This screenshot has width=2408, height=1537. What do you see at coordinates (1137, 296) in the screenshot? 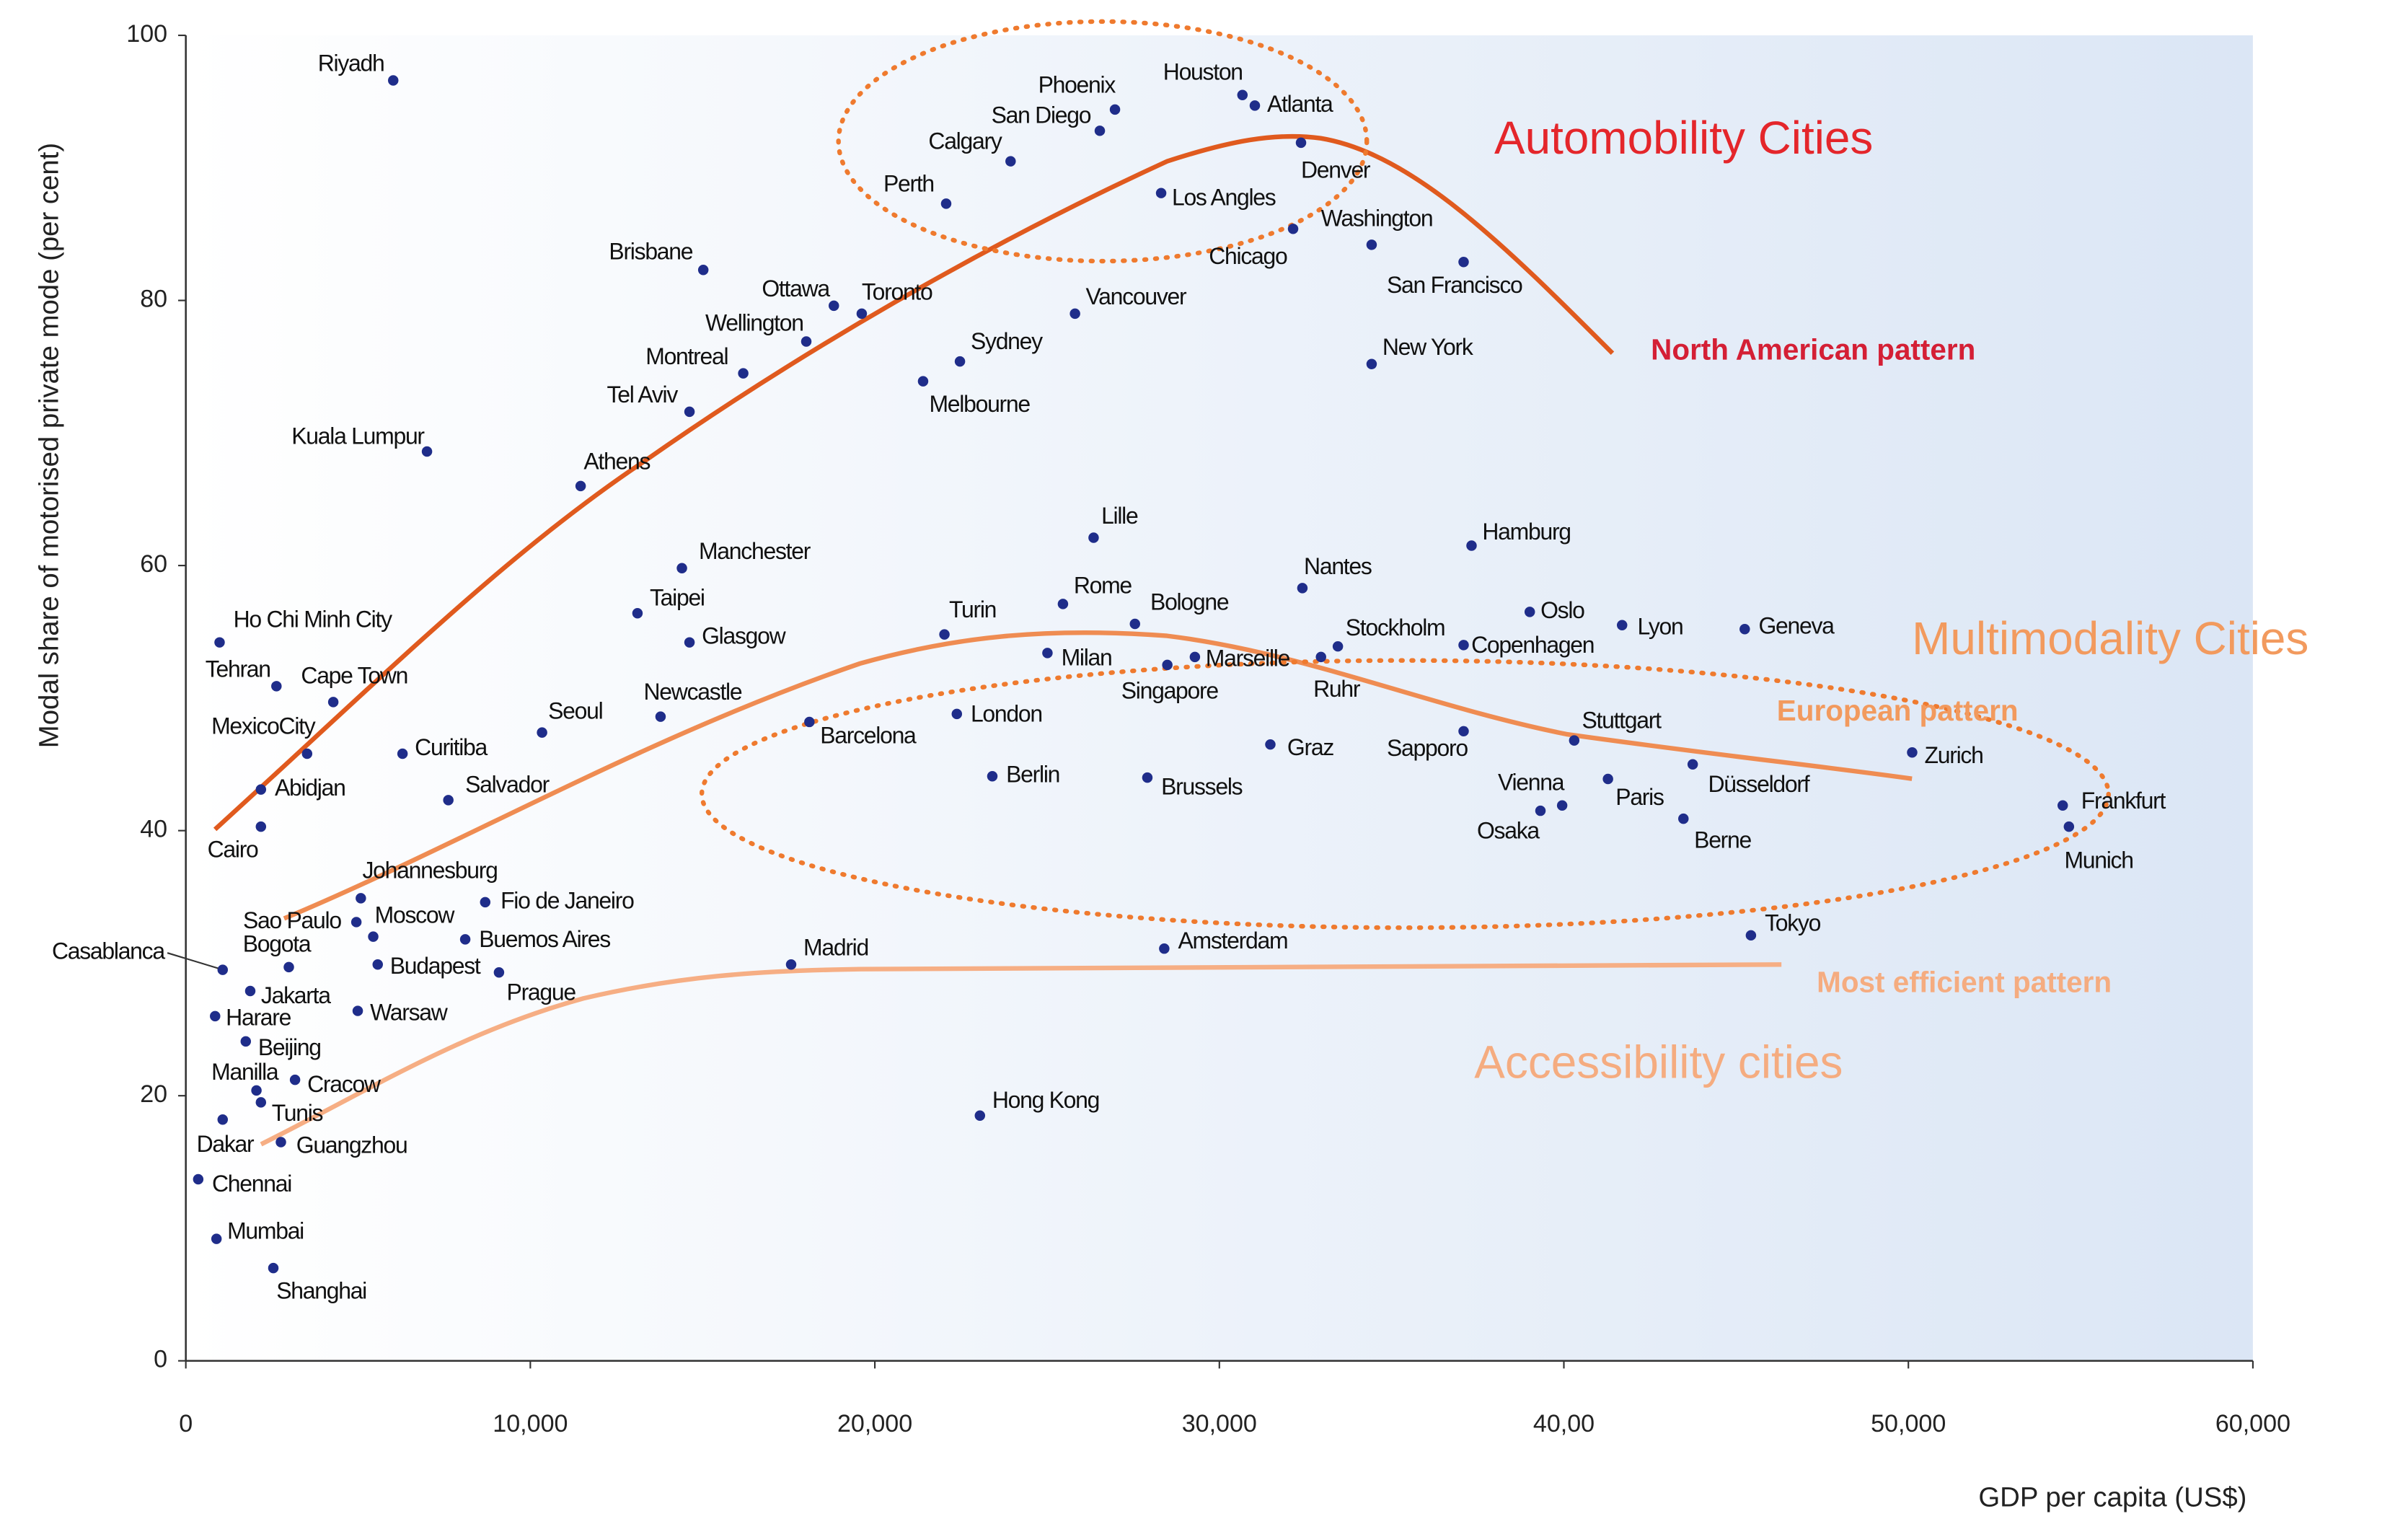
I see `point-label: Vancouver` at bounding box center [1137, 296].